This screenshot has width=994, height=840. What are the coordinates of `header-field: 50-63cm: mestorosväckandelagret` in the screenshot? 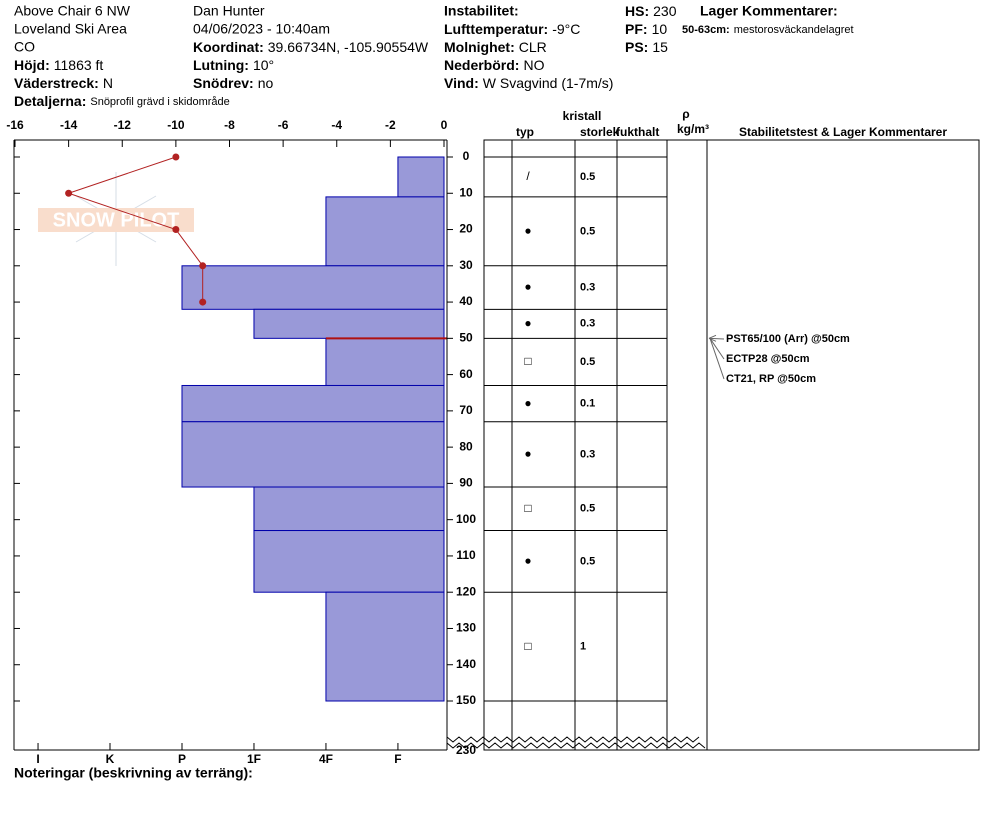 It's located at (768, 30).